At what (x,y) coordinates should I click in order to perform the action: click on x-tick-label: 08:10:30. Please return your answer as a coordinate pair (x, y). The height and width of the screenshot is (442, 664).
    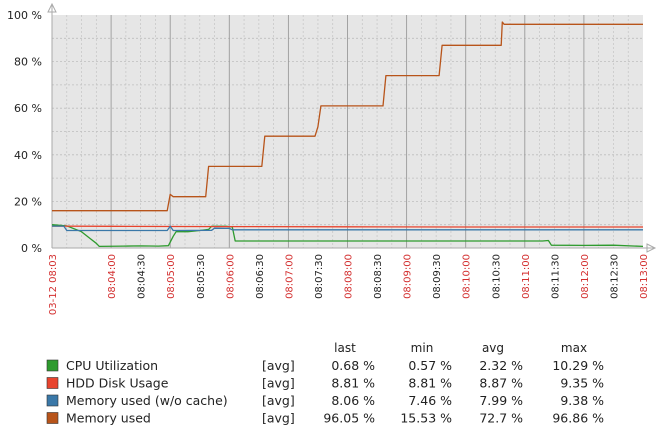
    Looking at the image, I should click on (496, 276).